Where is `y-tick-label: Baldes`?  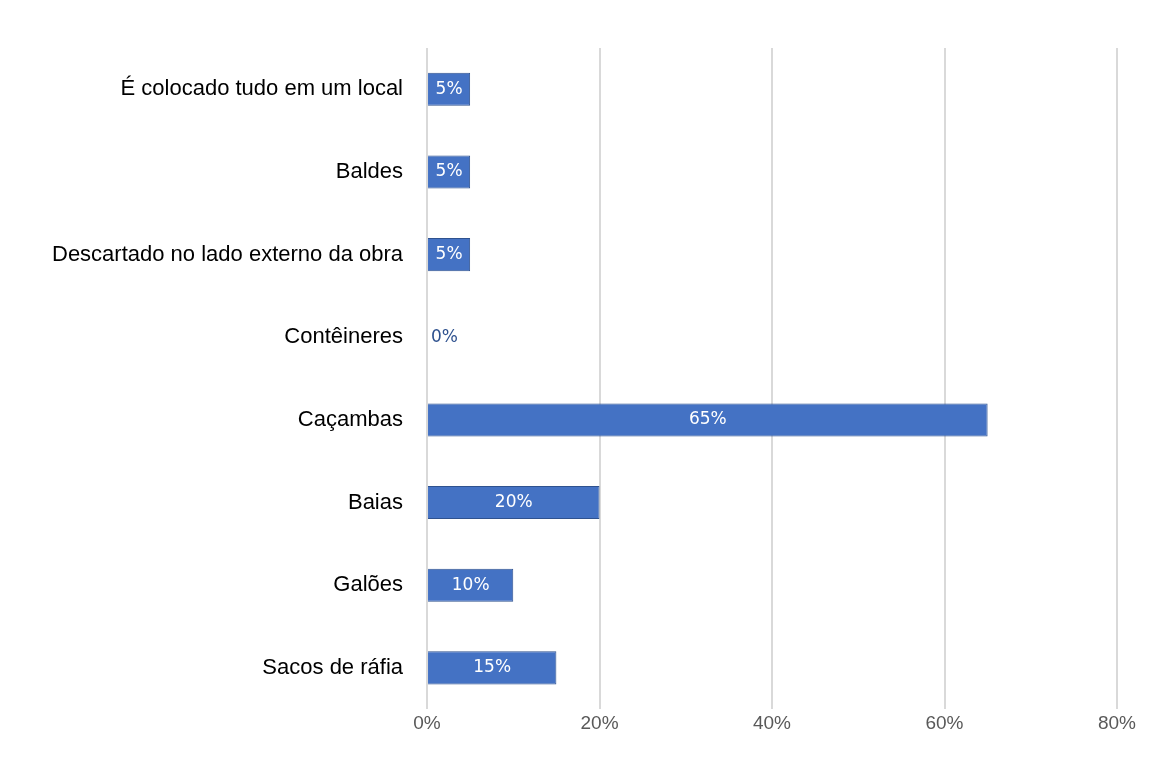 y-tick-label: Baldes is located at coordinates (369, 171).